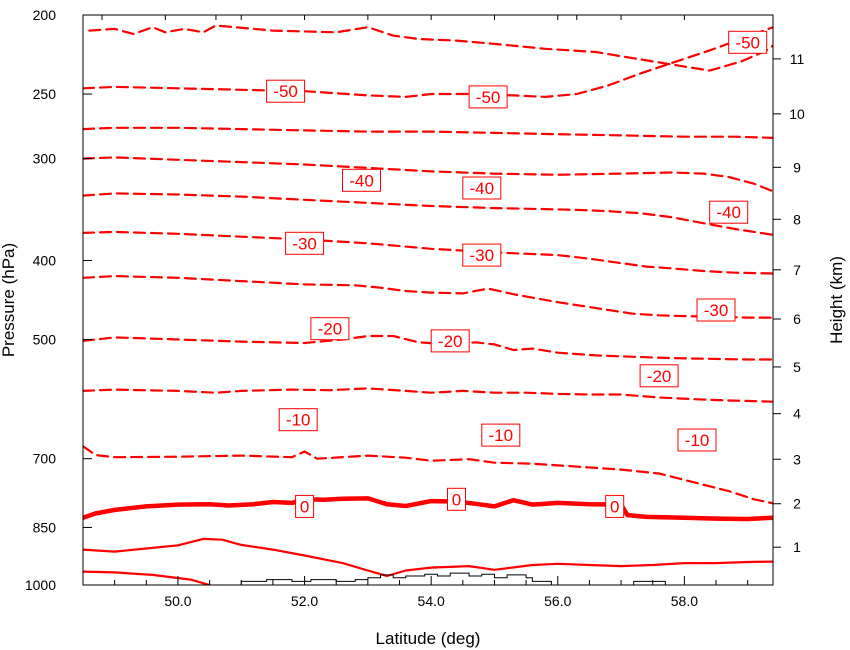 Image resolution: width=850 pixels, height=650 pixels. What do you see at coordinates (557, 601) in the screenshot?
I see `x-tick-label: 56.0` at bounding box center [557, 601].